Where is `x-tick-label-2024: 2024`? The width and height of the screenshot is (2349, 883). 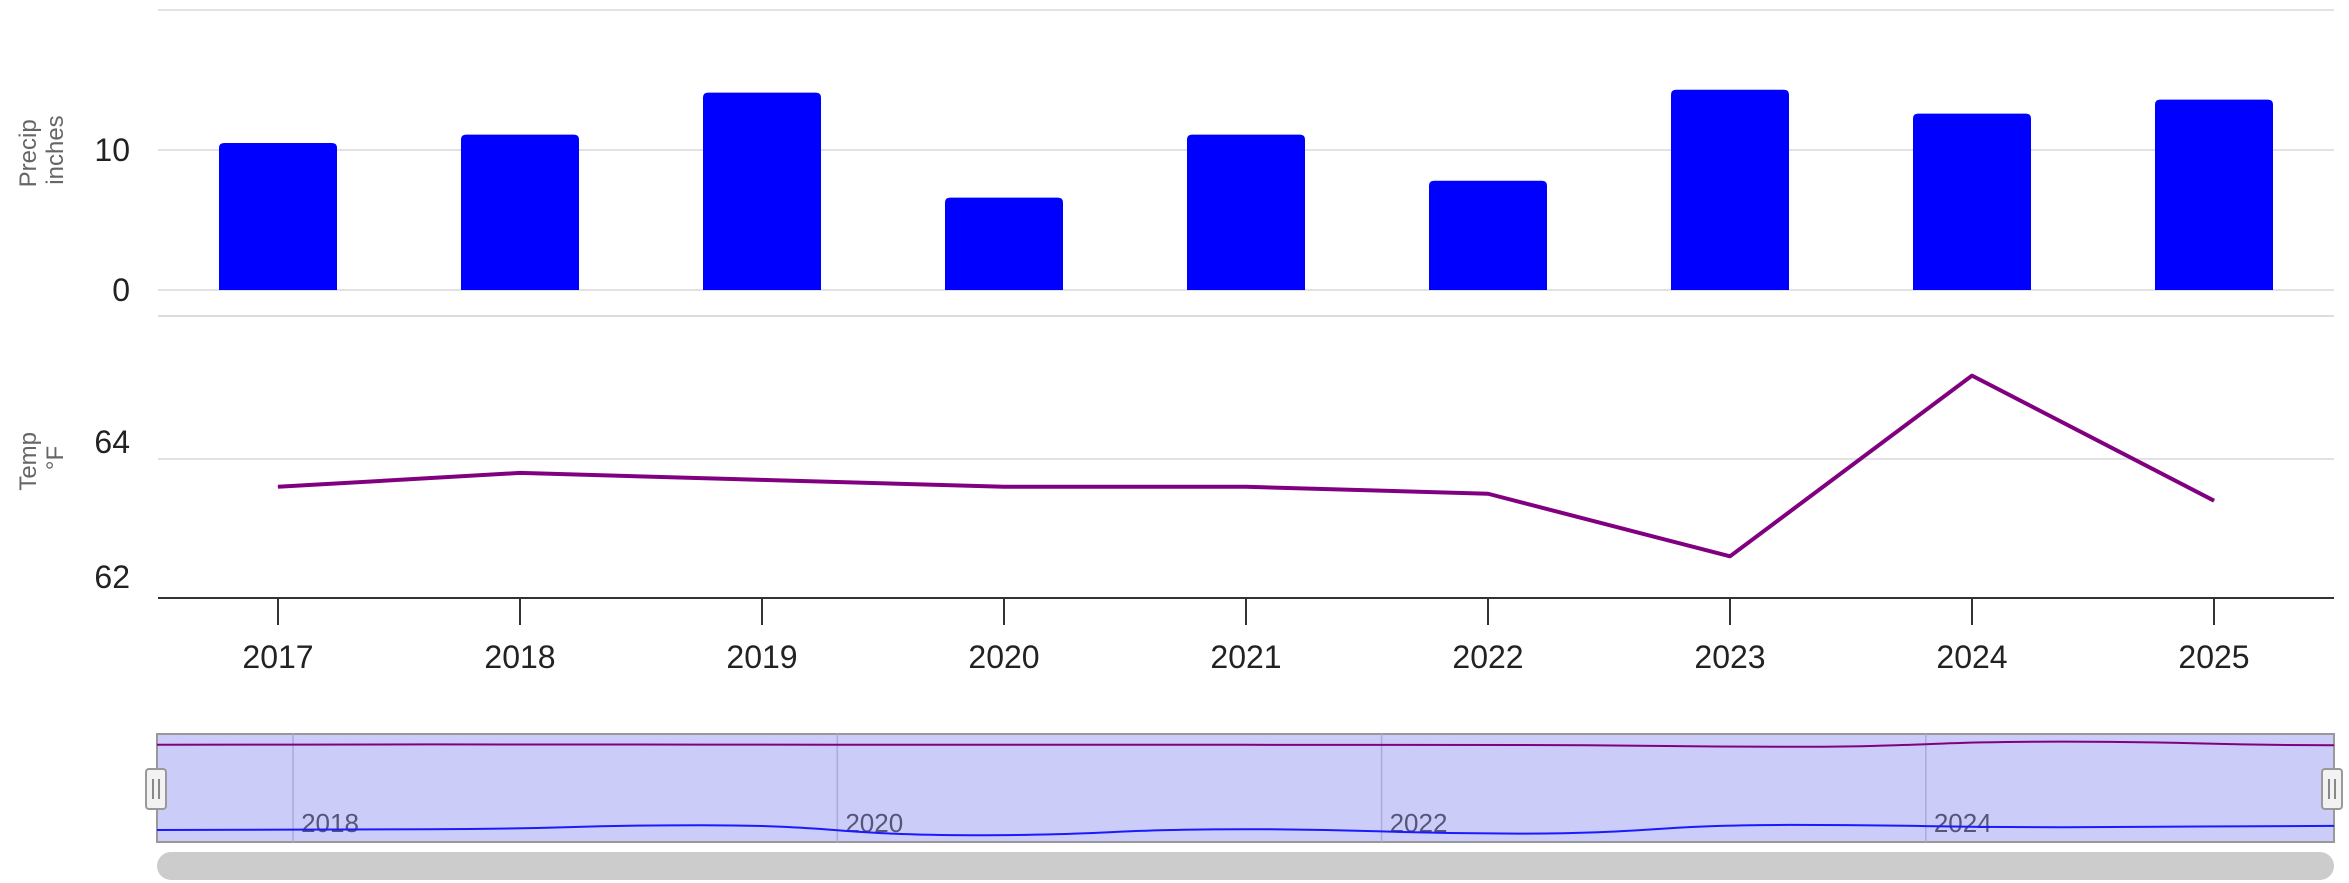
x-tick-label-2024: 2024 is located at coordinates (1971, 657).